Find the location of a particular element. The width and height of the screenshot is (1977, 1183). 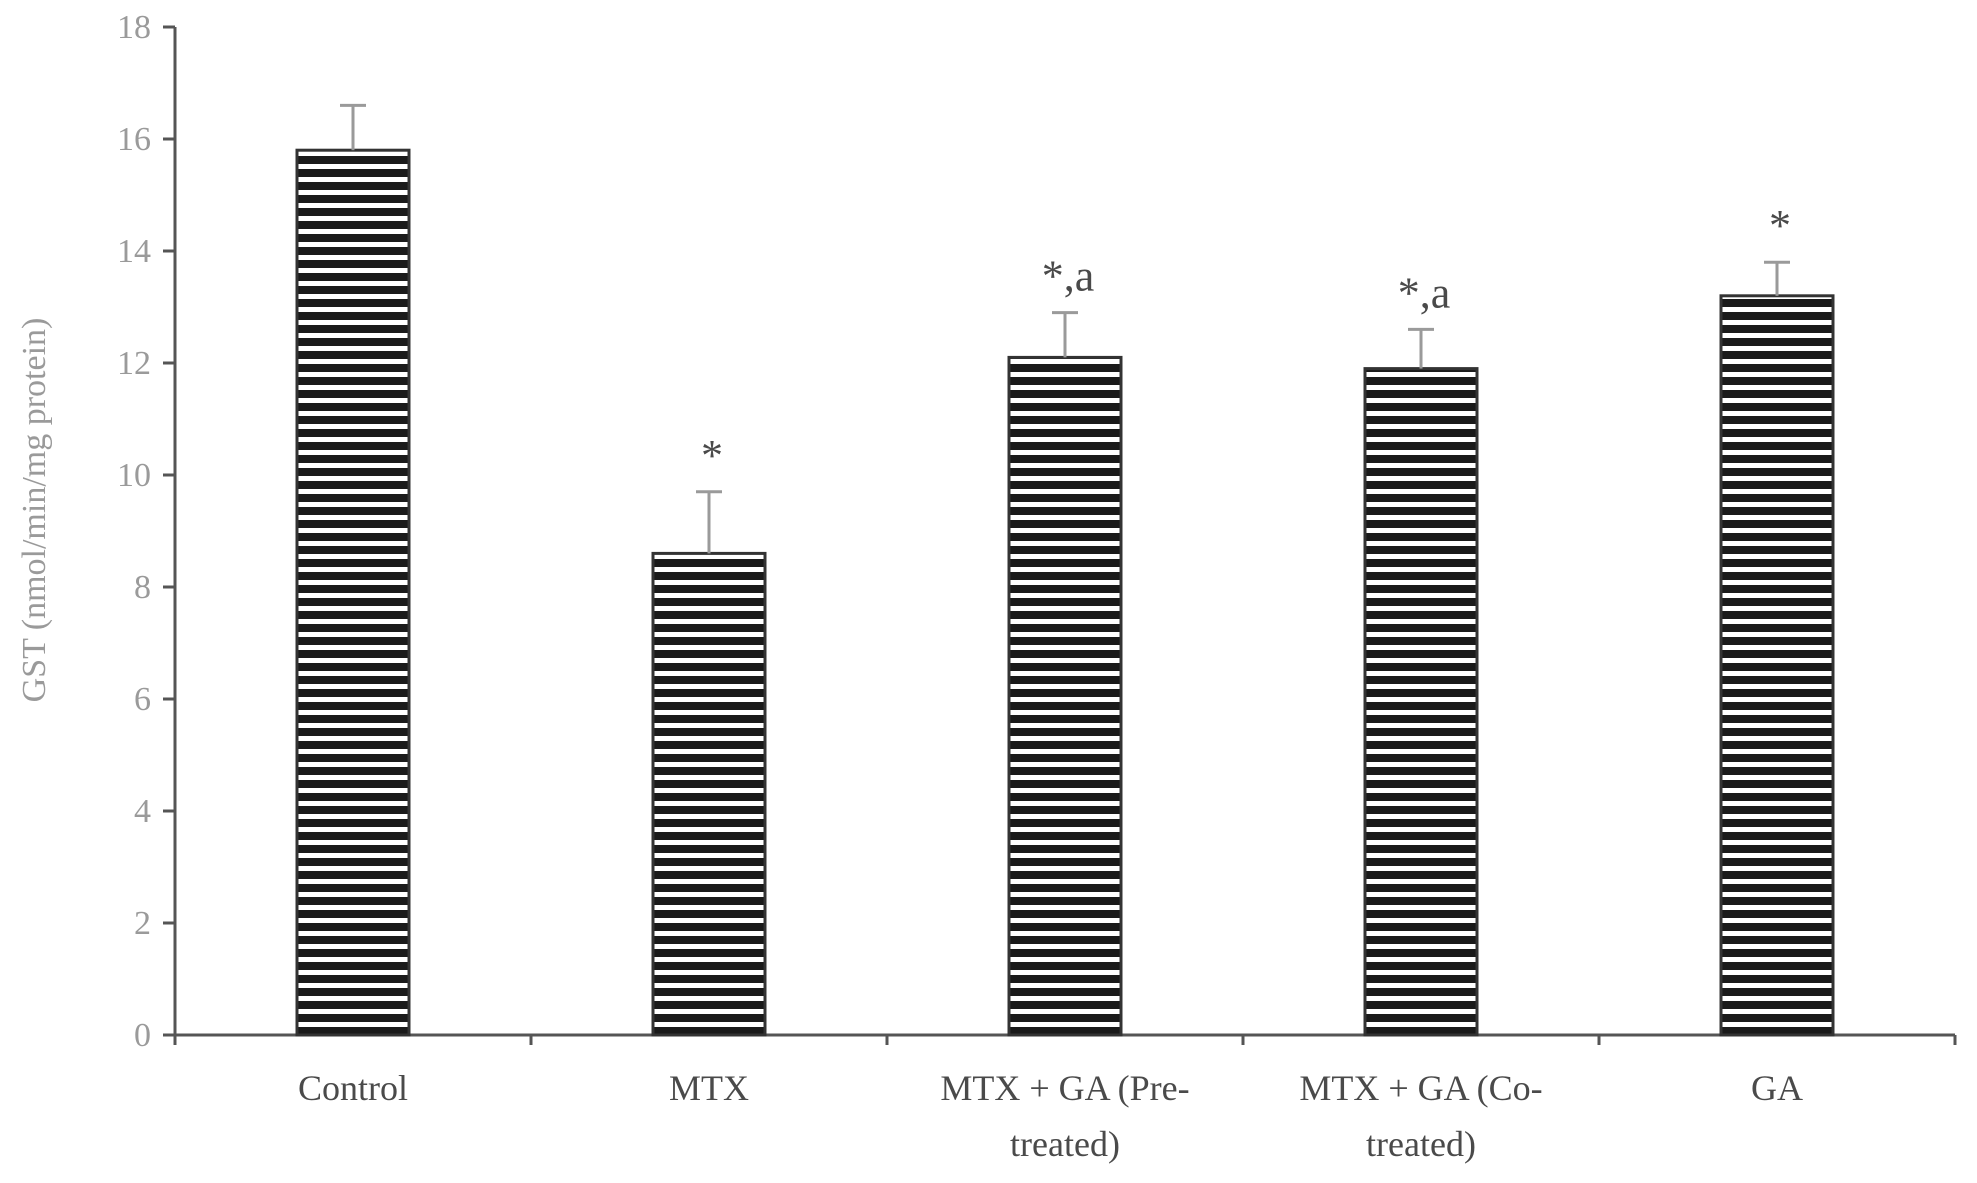

x-axis is located at coordinates (1065, 1039).